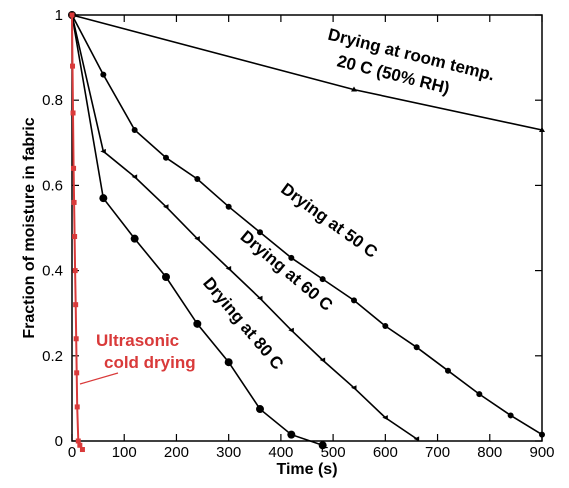  I want to click on annotation-80c: Drying at 80 C, so click(243, 324).